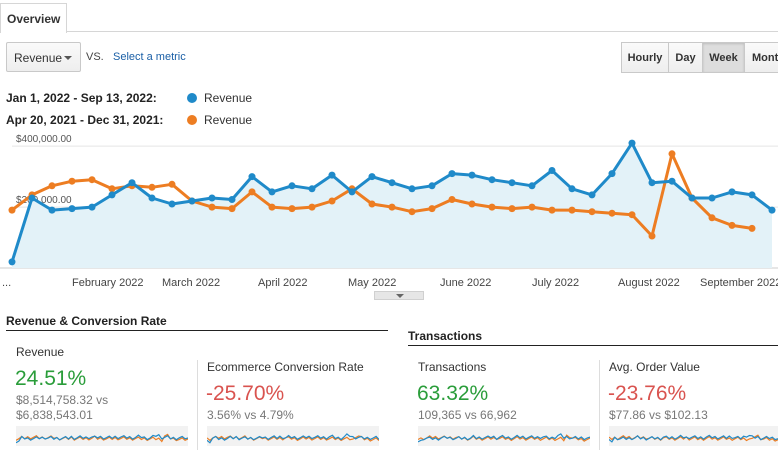 This screenshot has height=470, width=778. Describe the element at coordinates (467, 415) in the screenshot. I see `kpi-compare-transactions: 109,365 vs 66,962` at that location.